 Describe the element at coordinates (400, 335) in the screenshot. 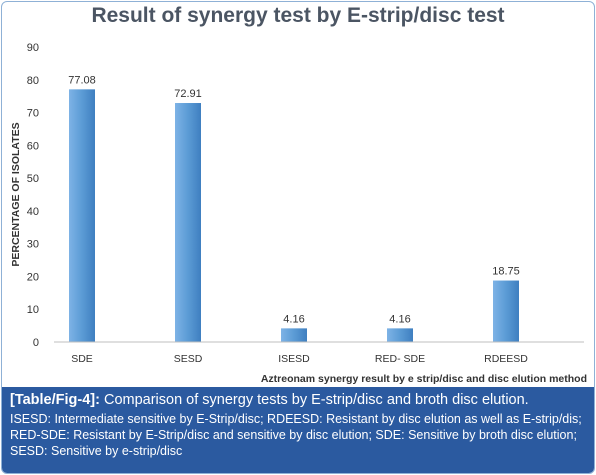

I see `bar-red-sde` at that location.